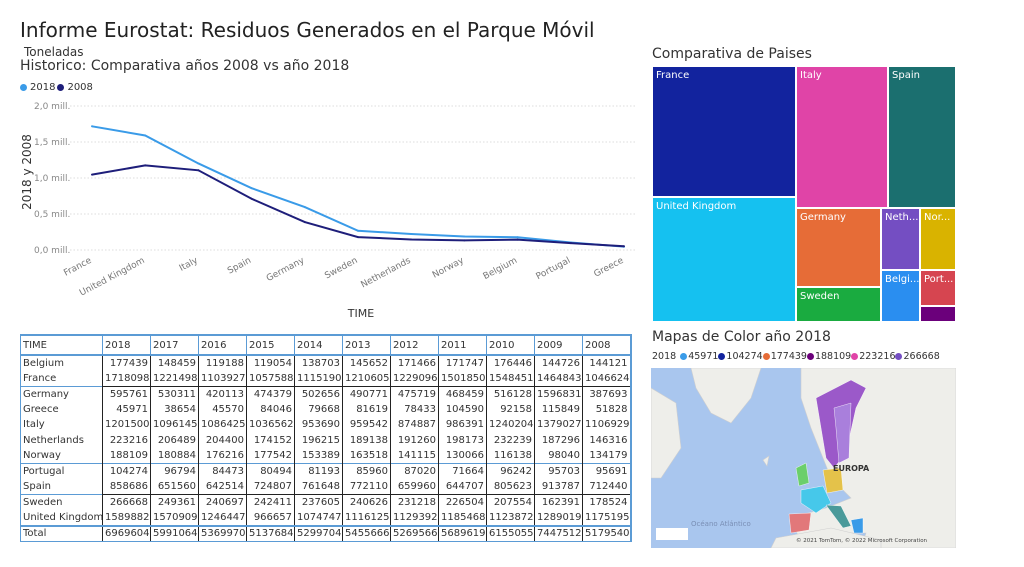  Describe the element at coordinates (938, 314) in the screenshot. I see `treemap-tile` at that location.